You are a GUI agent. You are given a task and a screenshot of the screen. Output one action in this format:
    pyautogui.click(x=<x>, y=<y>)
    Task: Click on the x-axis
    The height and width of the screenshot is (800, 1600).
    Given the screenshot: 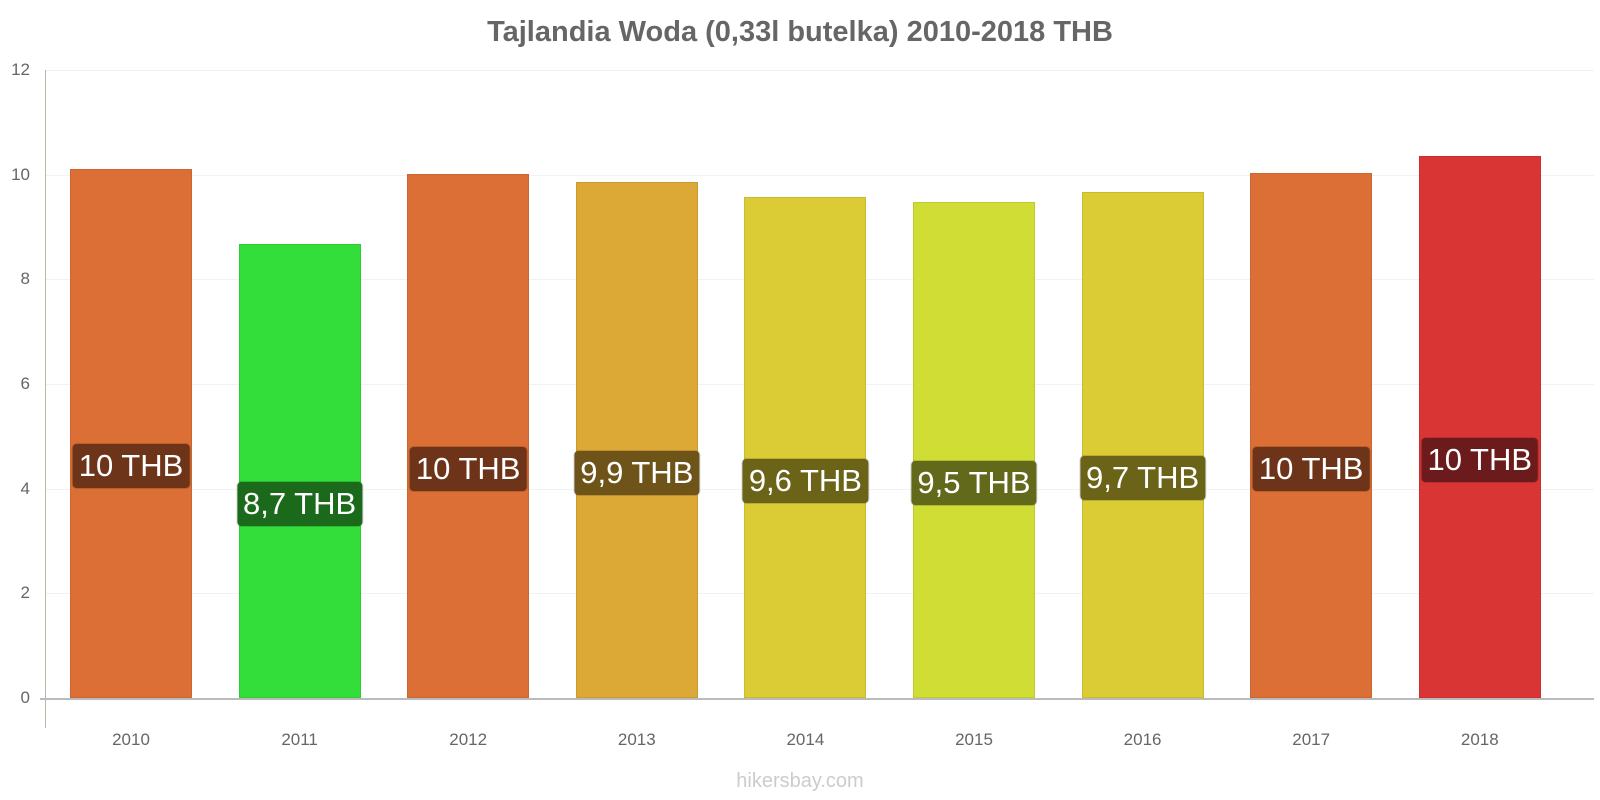 What is the action you would take?
    pyautogui.click(x=817, y=699)
    